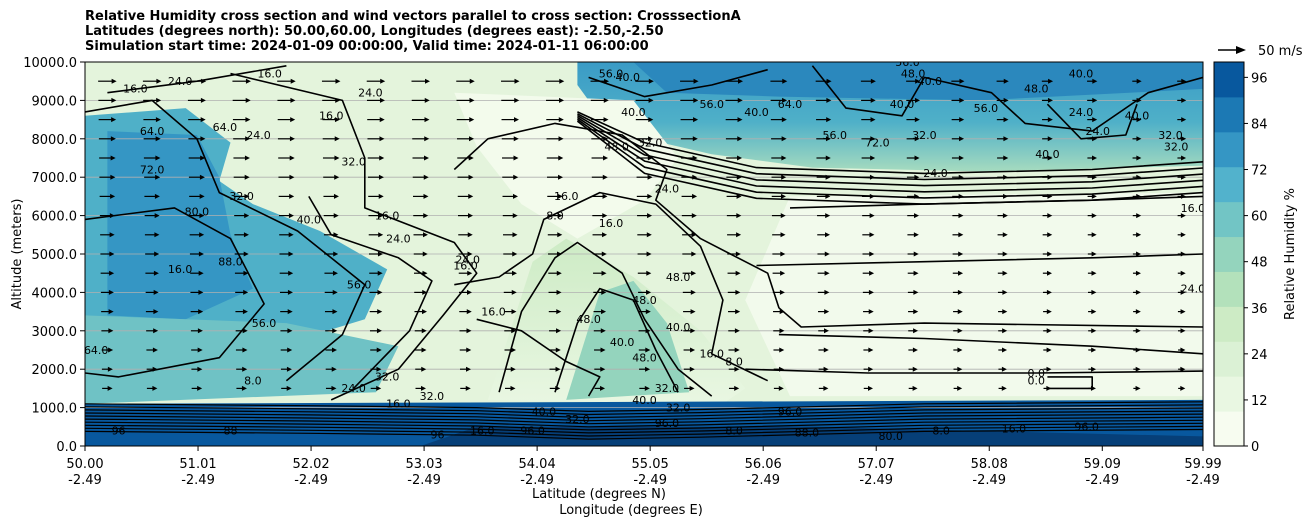  Describe the element at coordinates (877, 142) in the screenshot. I see `contour-label: 72.0` at that location.